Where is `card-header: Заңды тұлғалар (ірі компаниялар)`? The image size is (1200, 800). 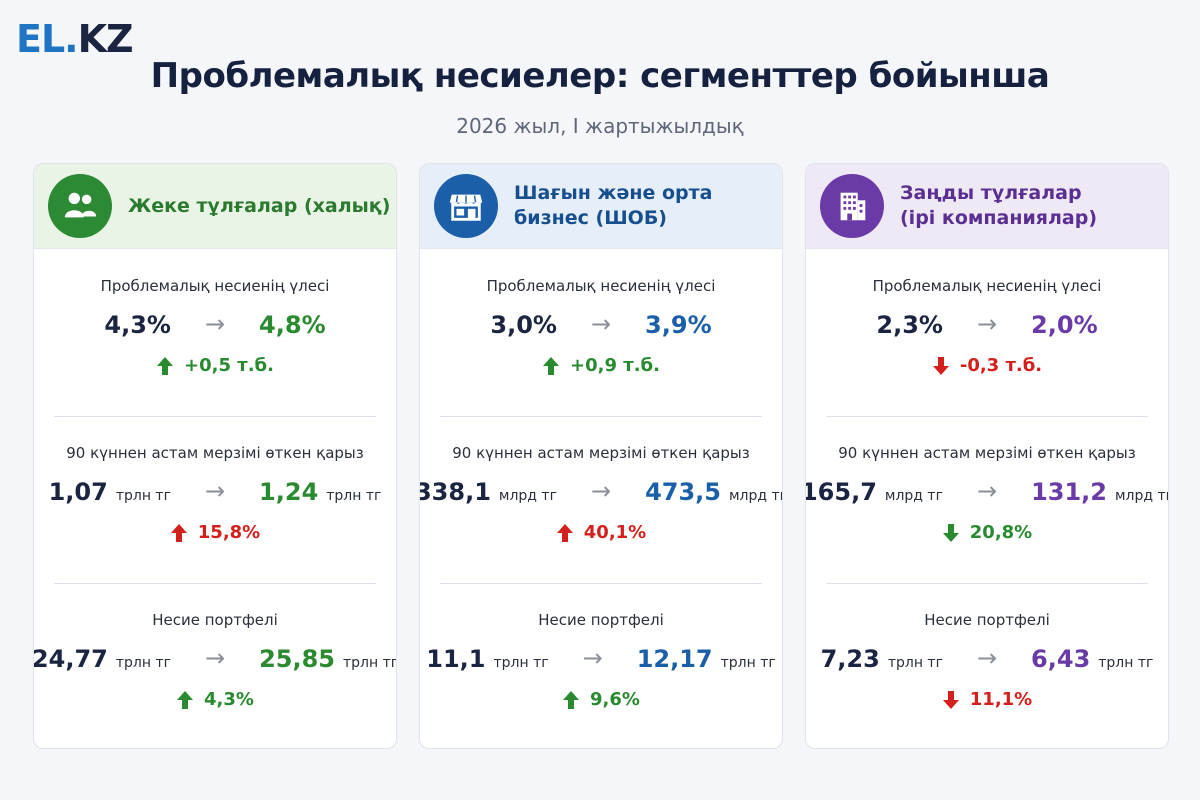
card-header: Заңды тұлғалар (ірі компаниялар) is located at coordinates (987, 206).